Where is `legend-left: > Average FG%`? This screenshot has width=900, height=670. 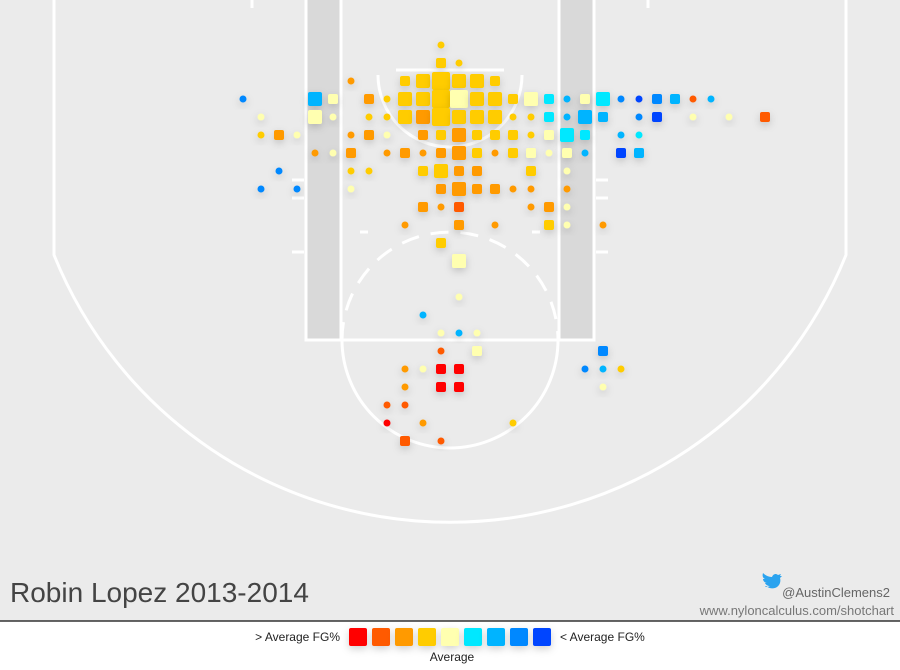
legend-left: > Average FG% is located at coordinates (297, 637).